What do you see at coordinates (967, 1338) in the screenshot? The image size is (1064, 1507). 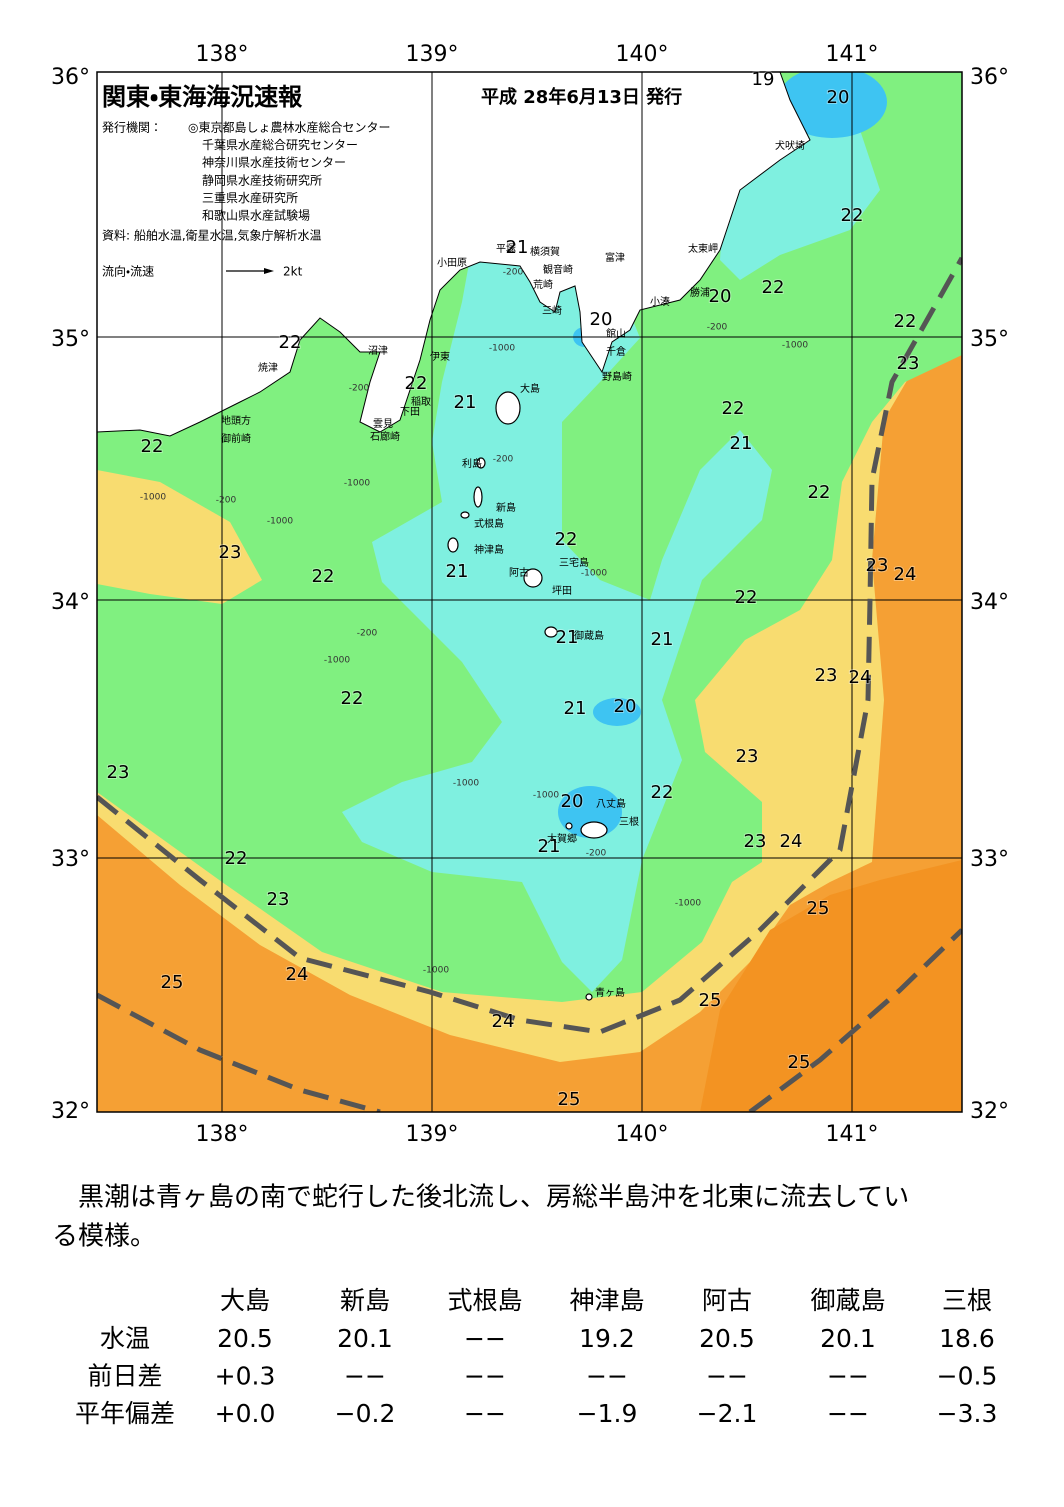 I see `table-cell: 18.6` at bounding box center [967, 1338].